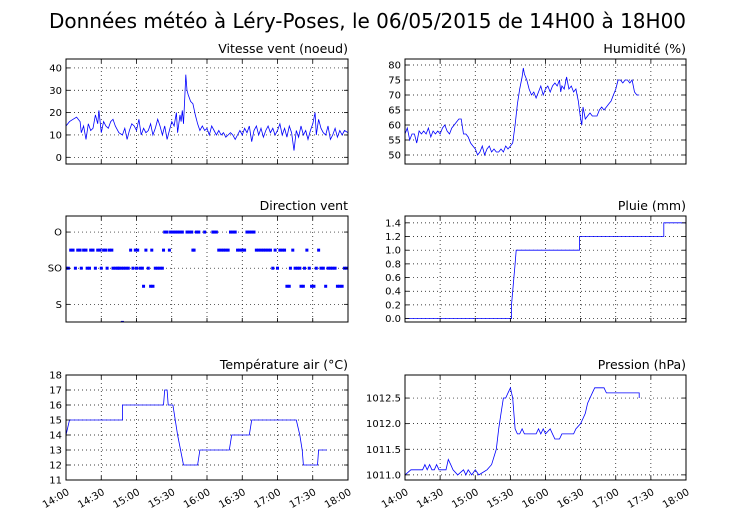 Image resolution: width=735 pixels, height=527 pixels. Describe the element at coordinates (394, 81) in the screenshot. I see `y-tick-label: 75` at that location.